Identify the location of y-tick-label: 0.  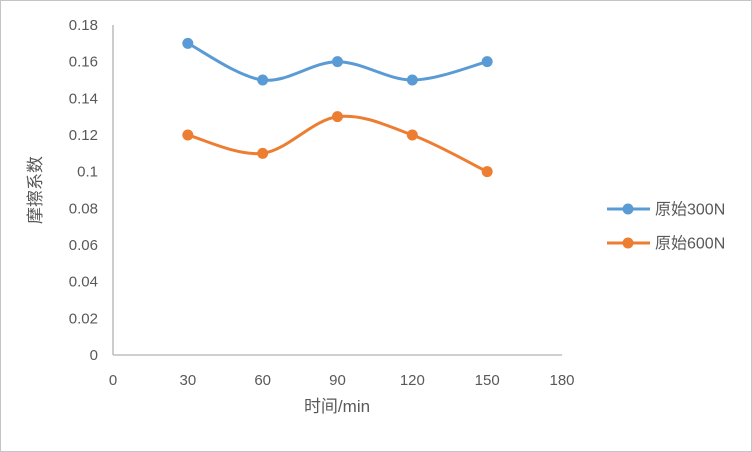
(94, 355).